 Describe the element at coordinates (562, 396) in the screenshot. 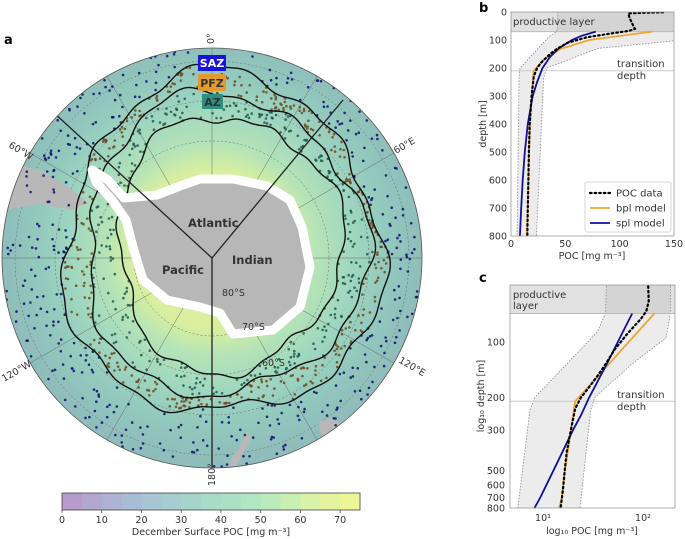

I see `band-lower-line` at that location.